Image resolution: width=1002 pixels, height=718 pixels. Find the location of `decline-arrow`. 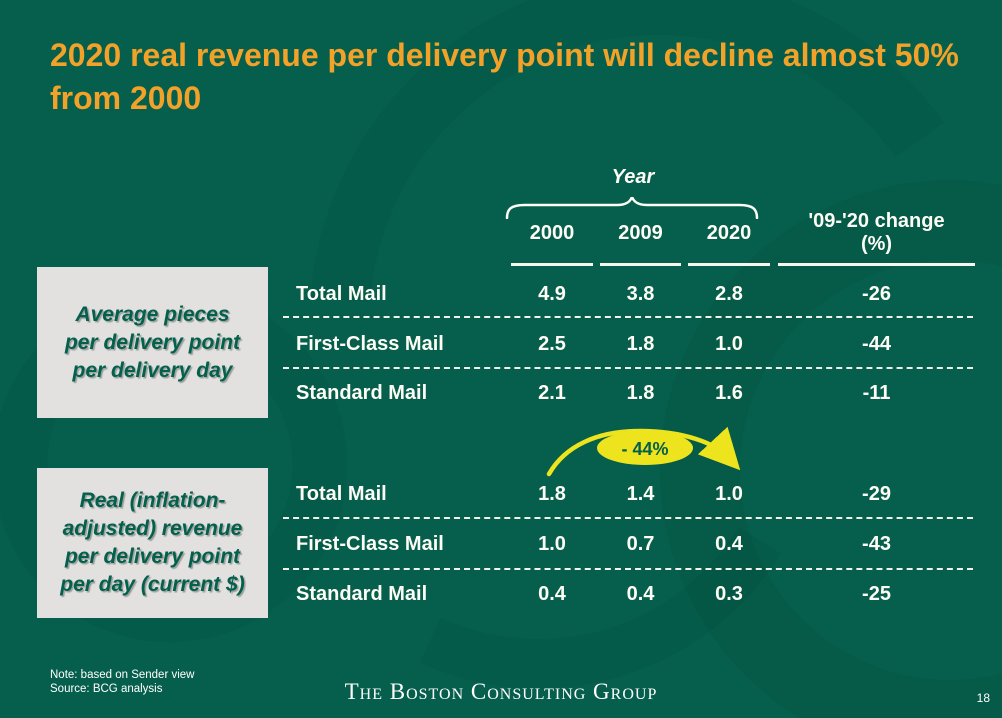

decline-arrow is located at coordinates (643, 451).